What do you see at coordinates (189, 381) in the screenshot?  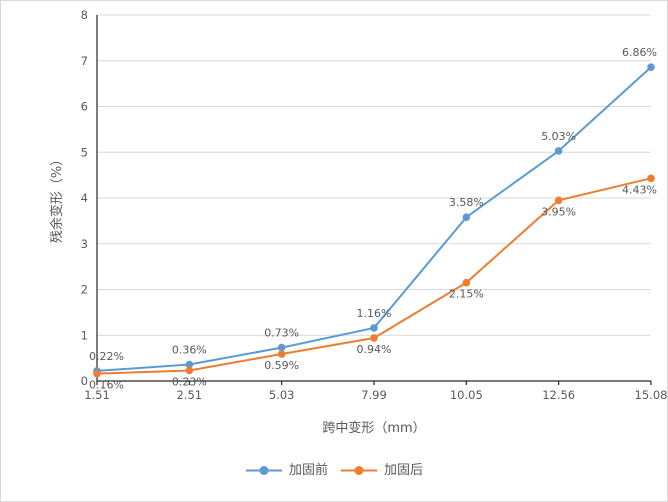 I see `data-label: 0.23%` at bounding box center [189, 381].